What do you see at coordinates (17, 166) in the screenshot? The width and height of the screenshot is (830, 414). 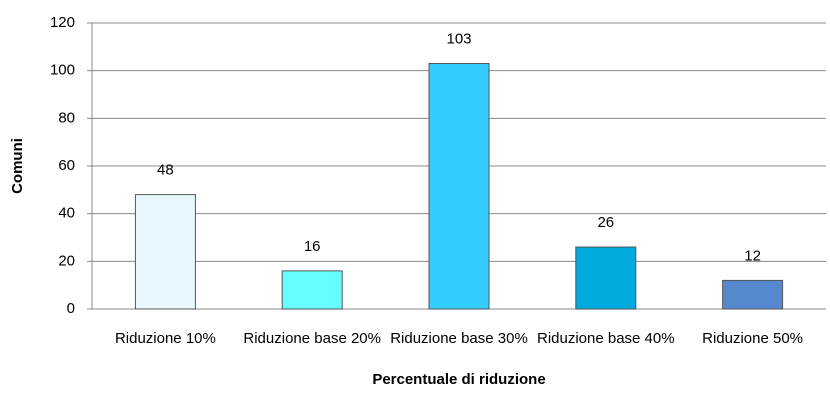 I see `y-axis-label: Comuni` at bounding box center [17, 166].